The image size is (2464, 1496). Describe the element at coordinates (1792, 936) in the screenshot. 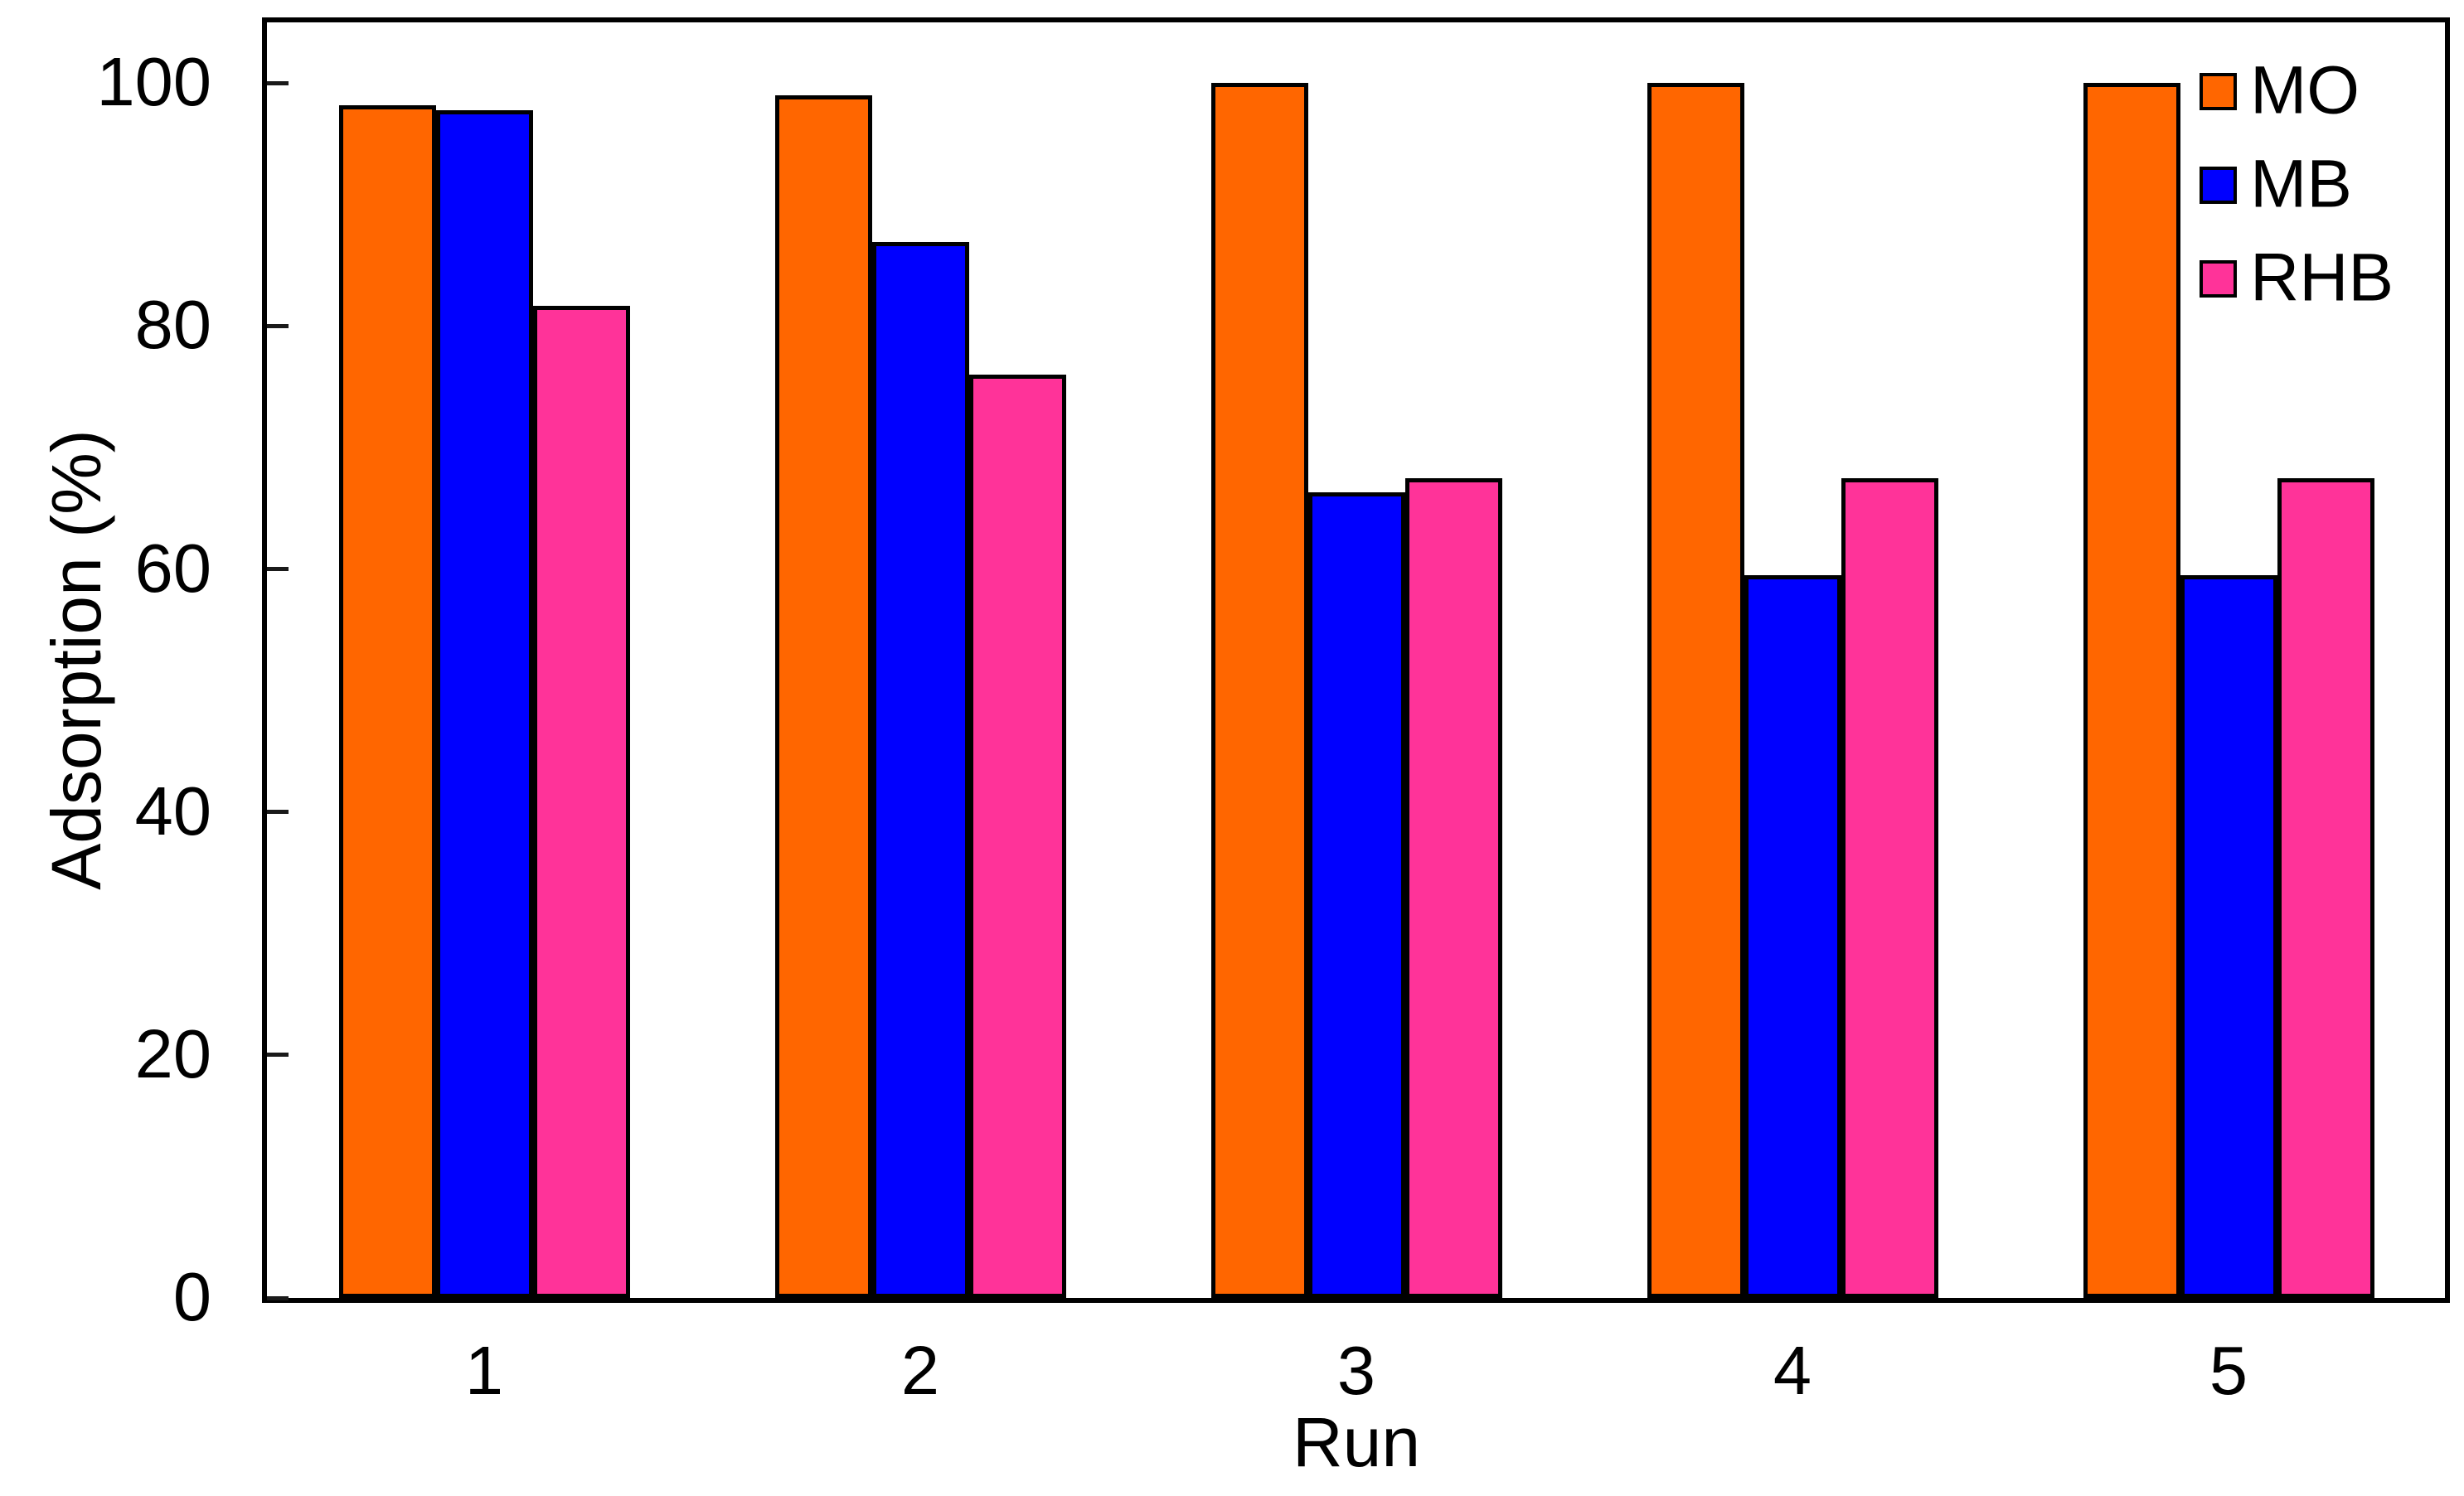

I see `bar-mb-run4` at that location.